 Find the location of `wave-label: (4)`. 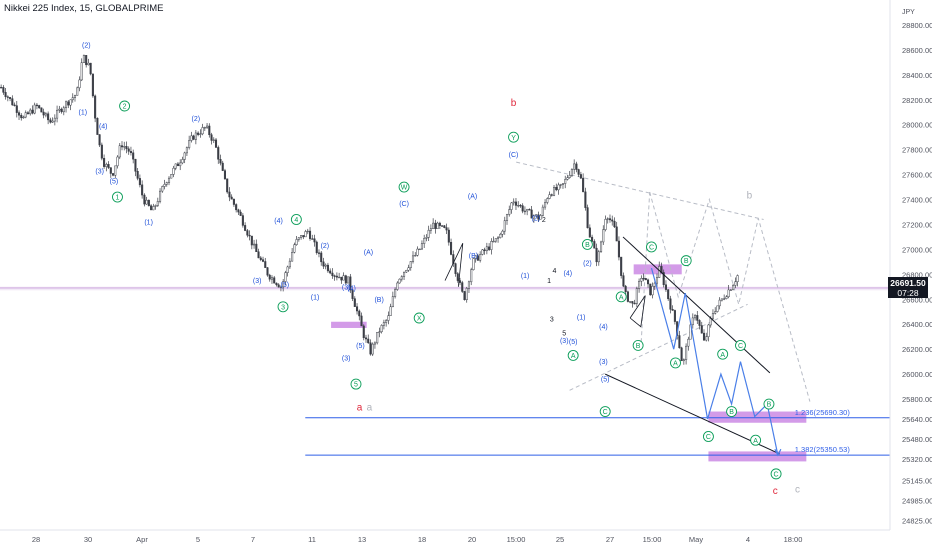

wave-label: (4) is located at coordinates (603, 327).